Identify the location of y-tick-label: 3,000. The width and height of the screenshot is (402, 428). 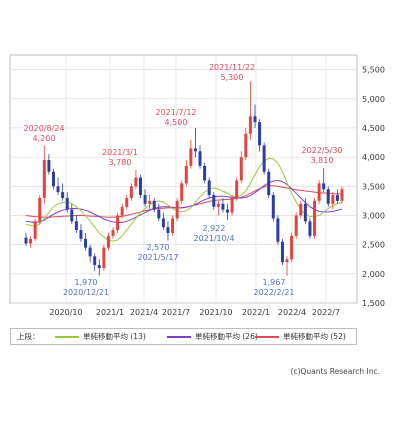
(373, 215).